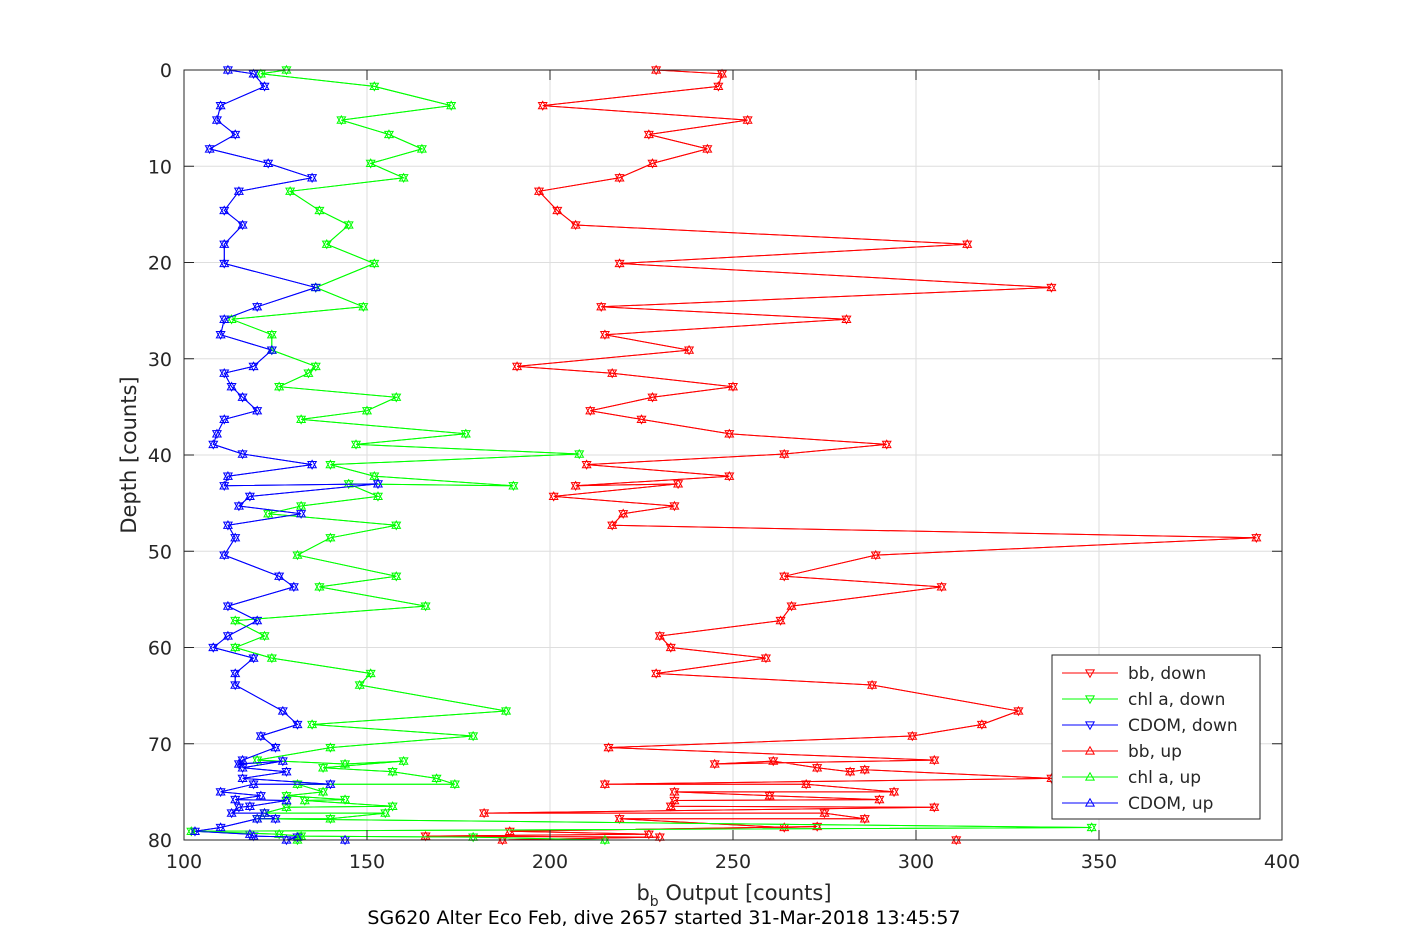  I want to click on y-tick-label: 20, so click(160, 264).